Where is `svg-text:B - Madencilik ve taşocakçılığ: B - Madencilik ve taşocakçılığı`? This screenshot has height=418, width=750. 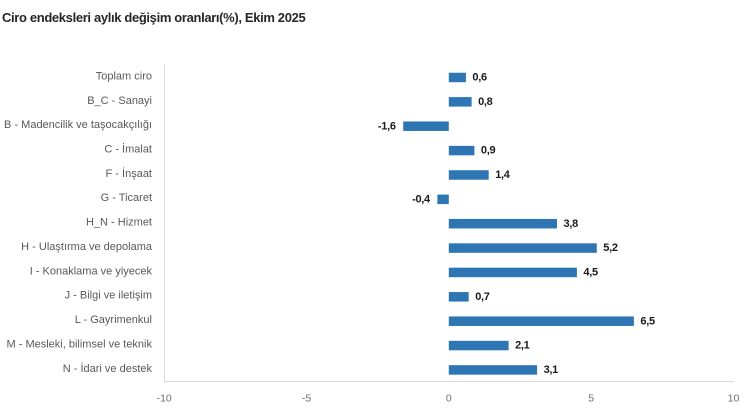 svg-text:B - Madencilik ve taşocakçılığ: B - Madencilik ve taşocakçılığı is located at coordinates (78, 125).